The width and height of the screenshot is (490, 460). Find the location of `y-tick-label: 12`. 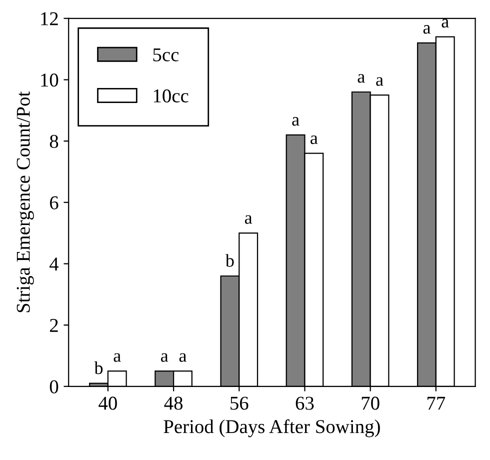

y-tick-label: 12 is located at coordinates (49, 19).